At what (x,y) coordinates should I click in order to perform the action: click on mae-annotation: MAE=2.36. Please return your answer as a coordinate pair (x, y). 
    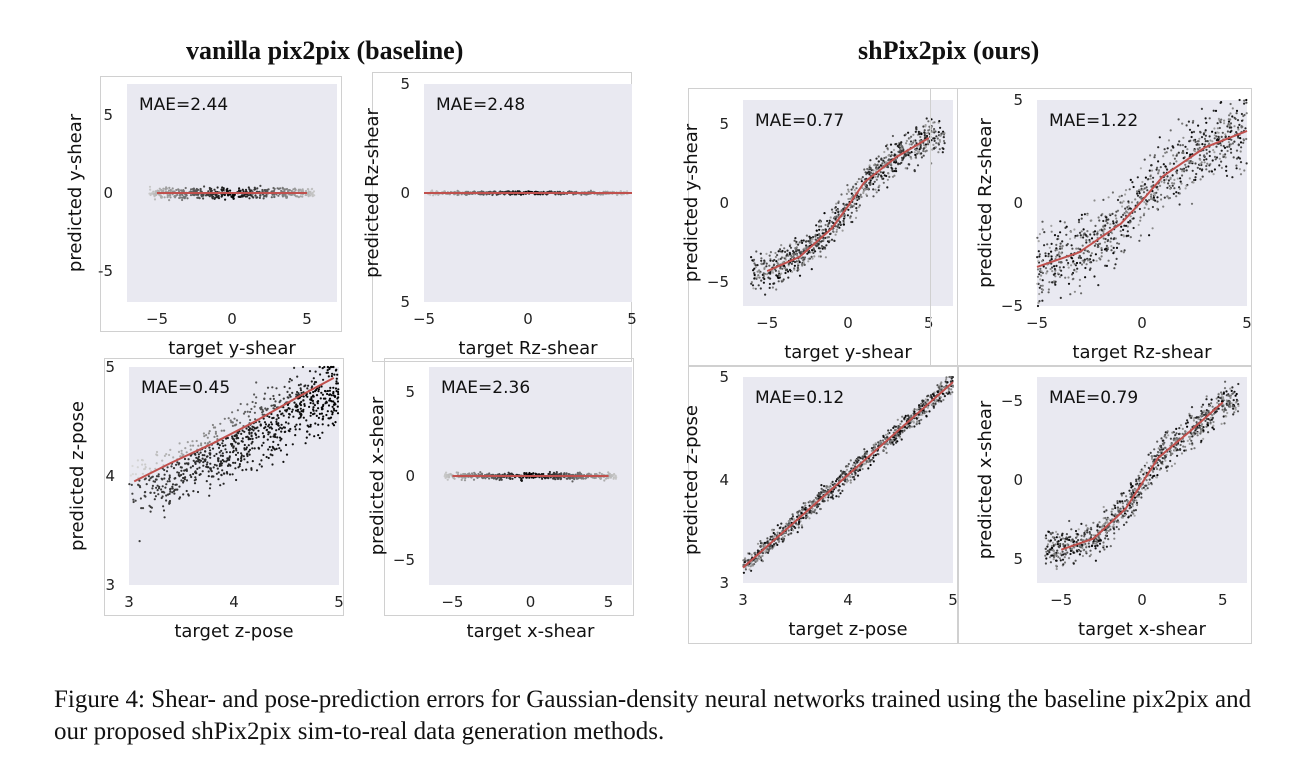
    Looking at the image, I should click on (485, 388).